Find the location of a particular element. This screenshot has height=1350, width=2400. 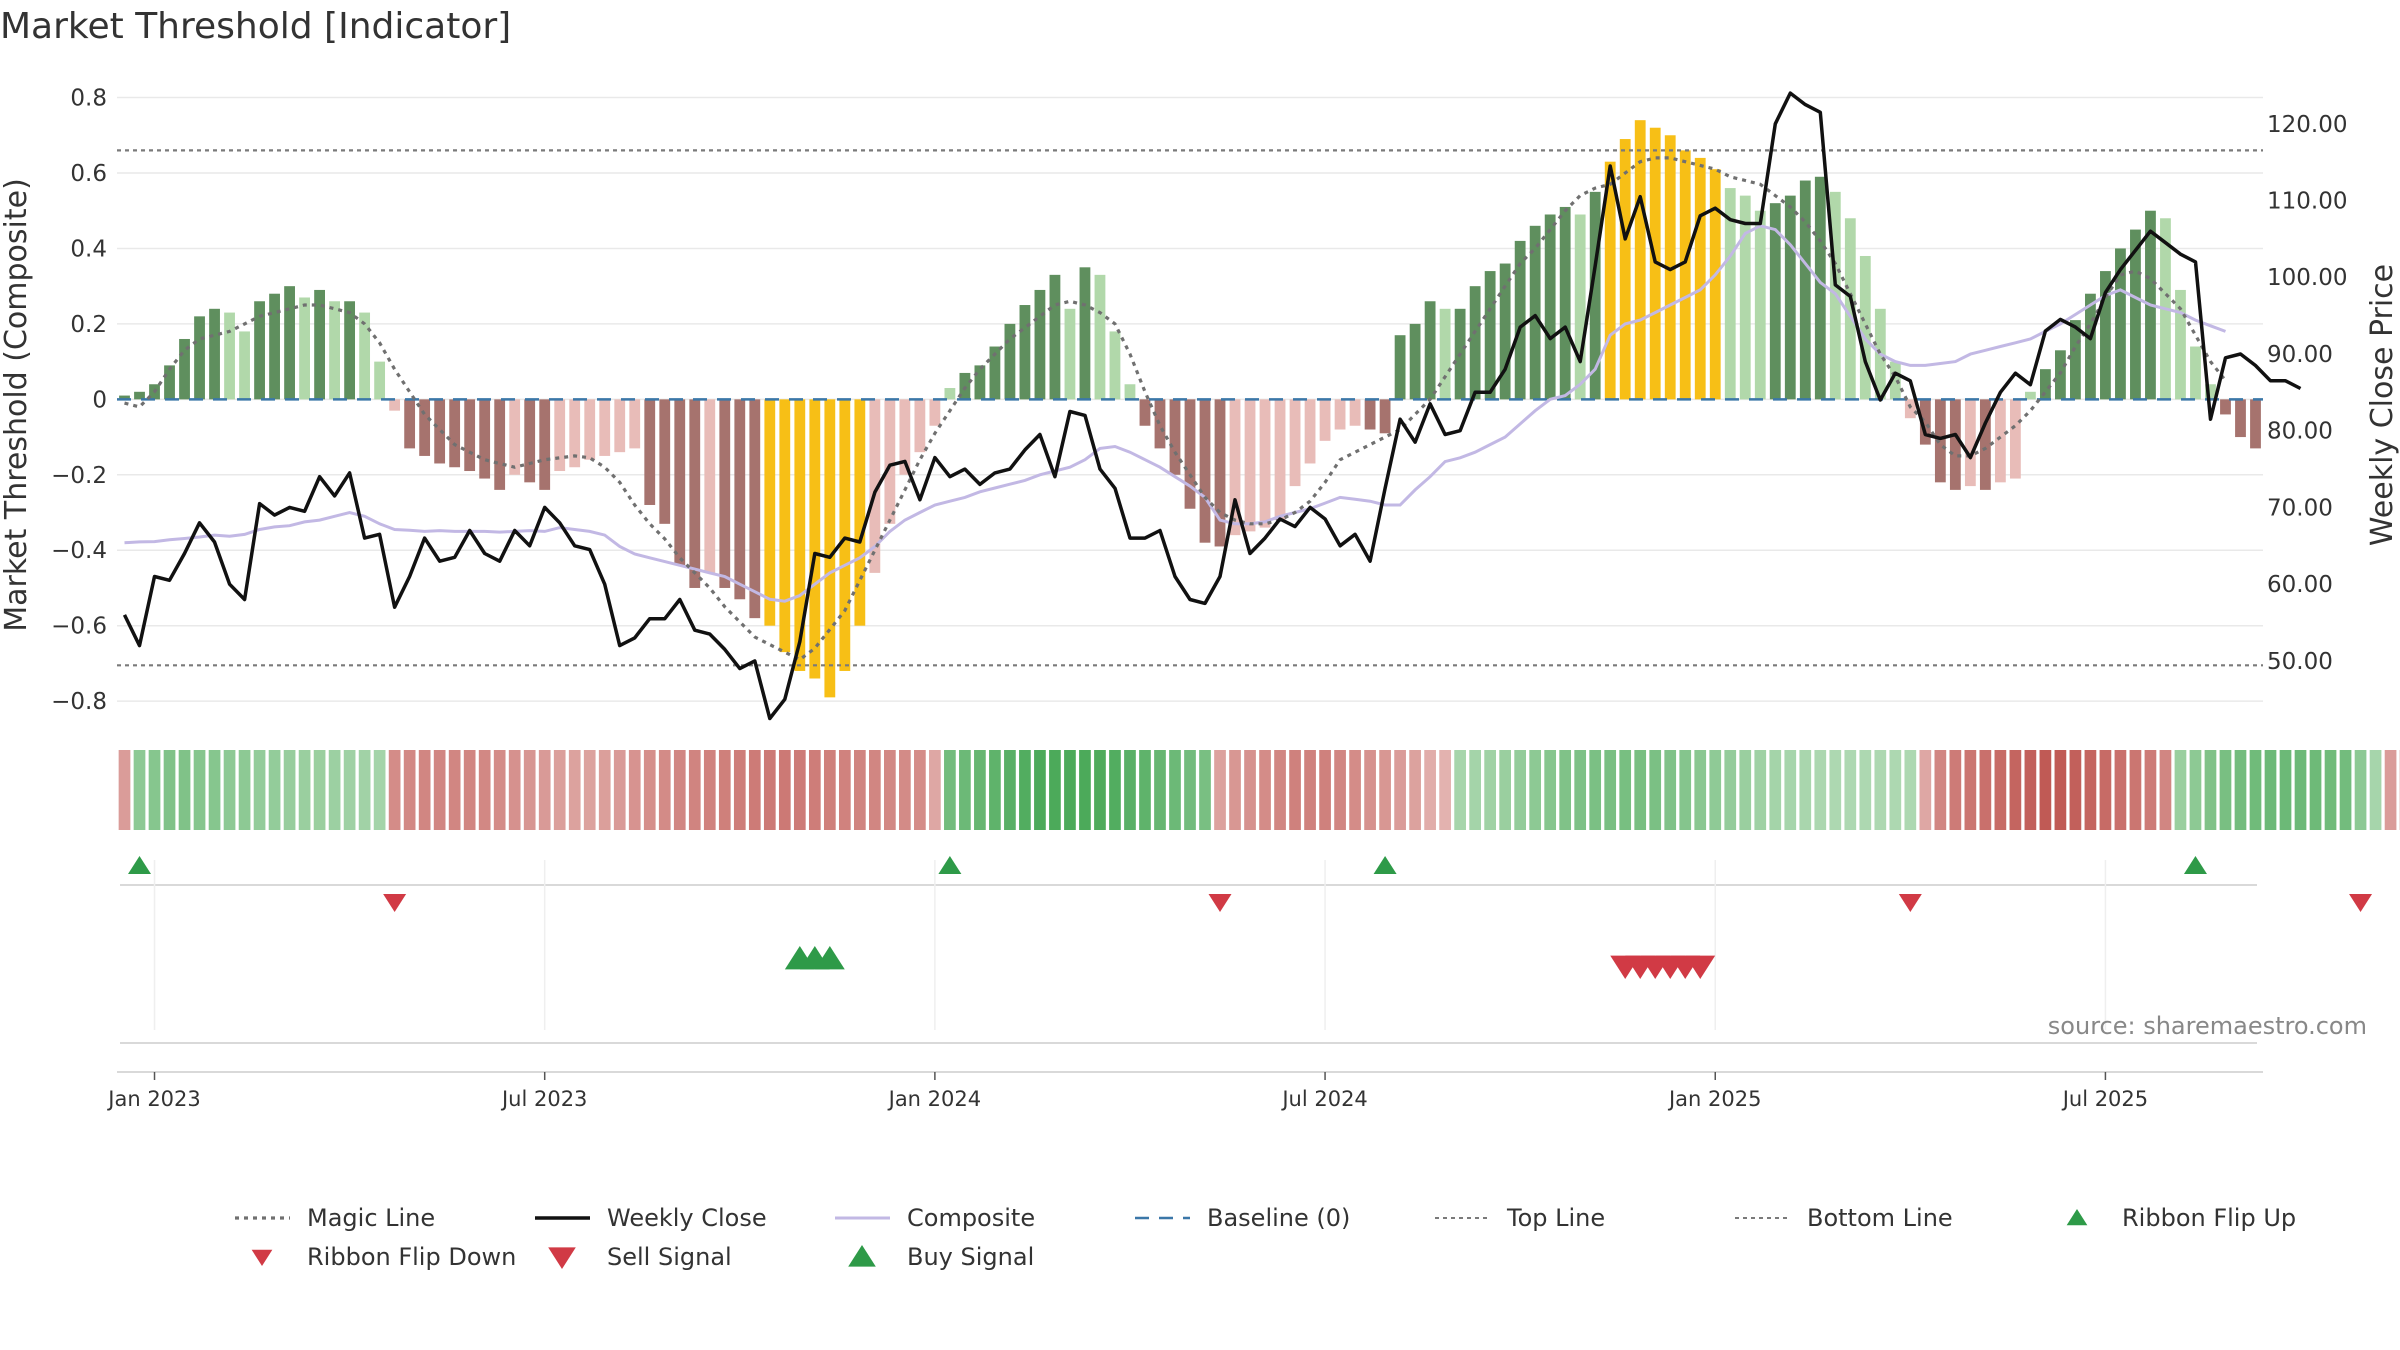

right-tick-label: 110.00 is located at coordinates (2307, 201).